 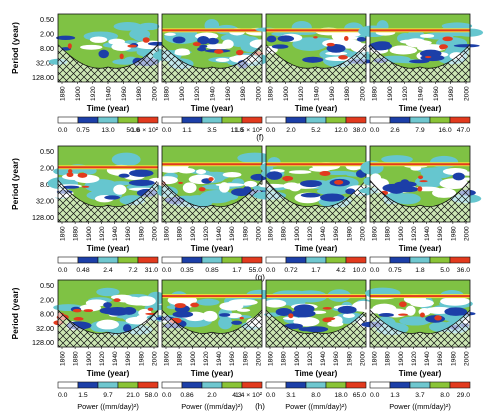 I want to click on colorbar: 0.0 0.75 1.8 5.0 36.0, so click(x=420, y=265).